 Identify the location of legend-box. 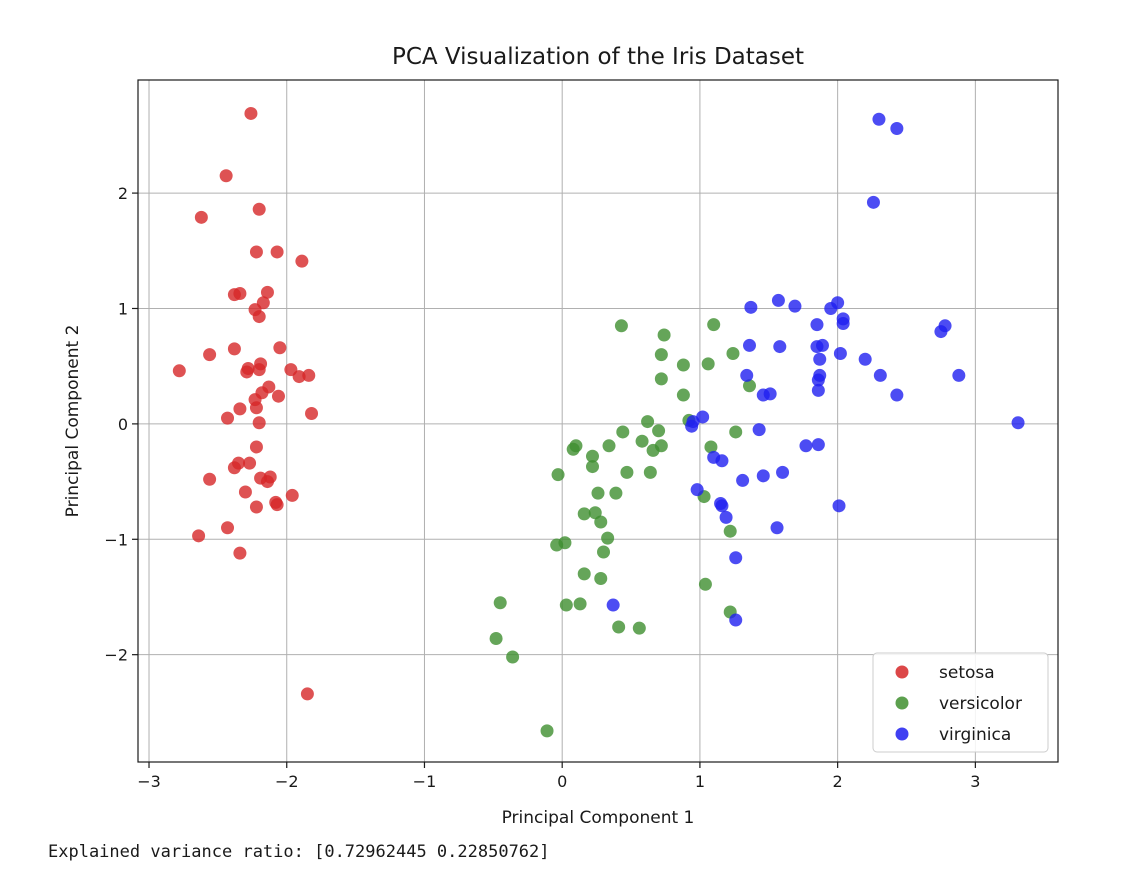
(960, 702).